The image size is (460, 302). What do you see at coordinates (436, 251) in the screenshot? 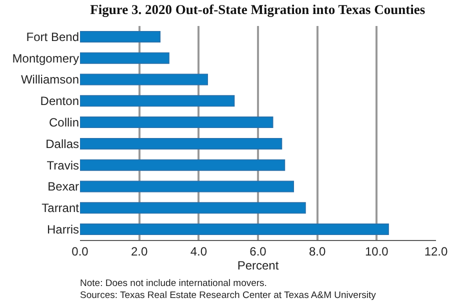
I see `x-tick-label: 12.0` at bounding box center [436, 251].